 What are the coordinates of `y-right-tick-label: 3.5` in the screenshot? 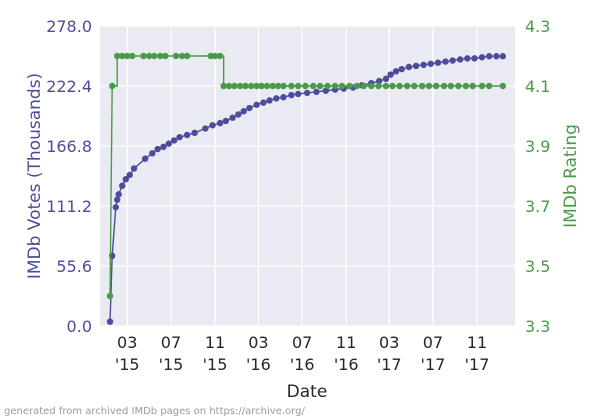 It's located at (537, 266).